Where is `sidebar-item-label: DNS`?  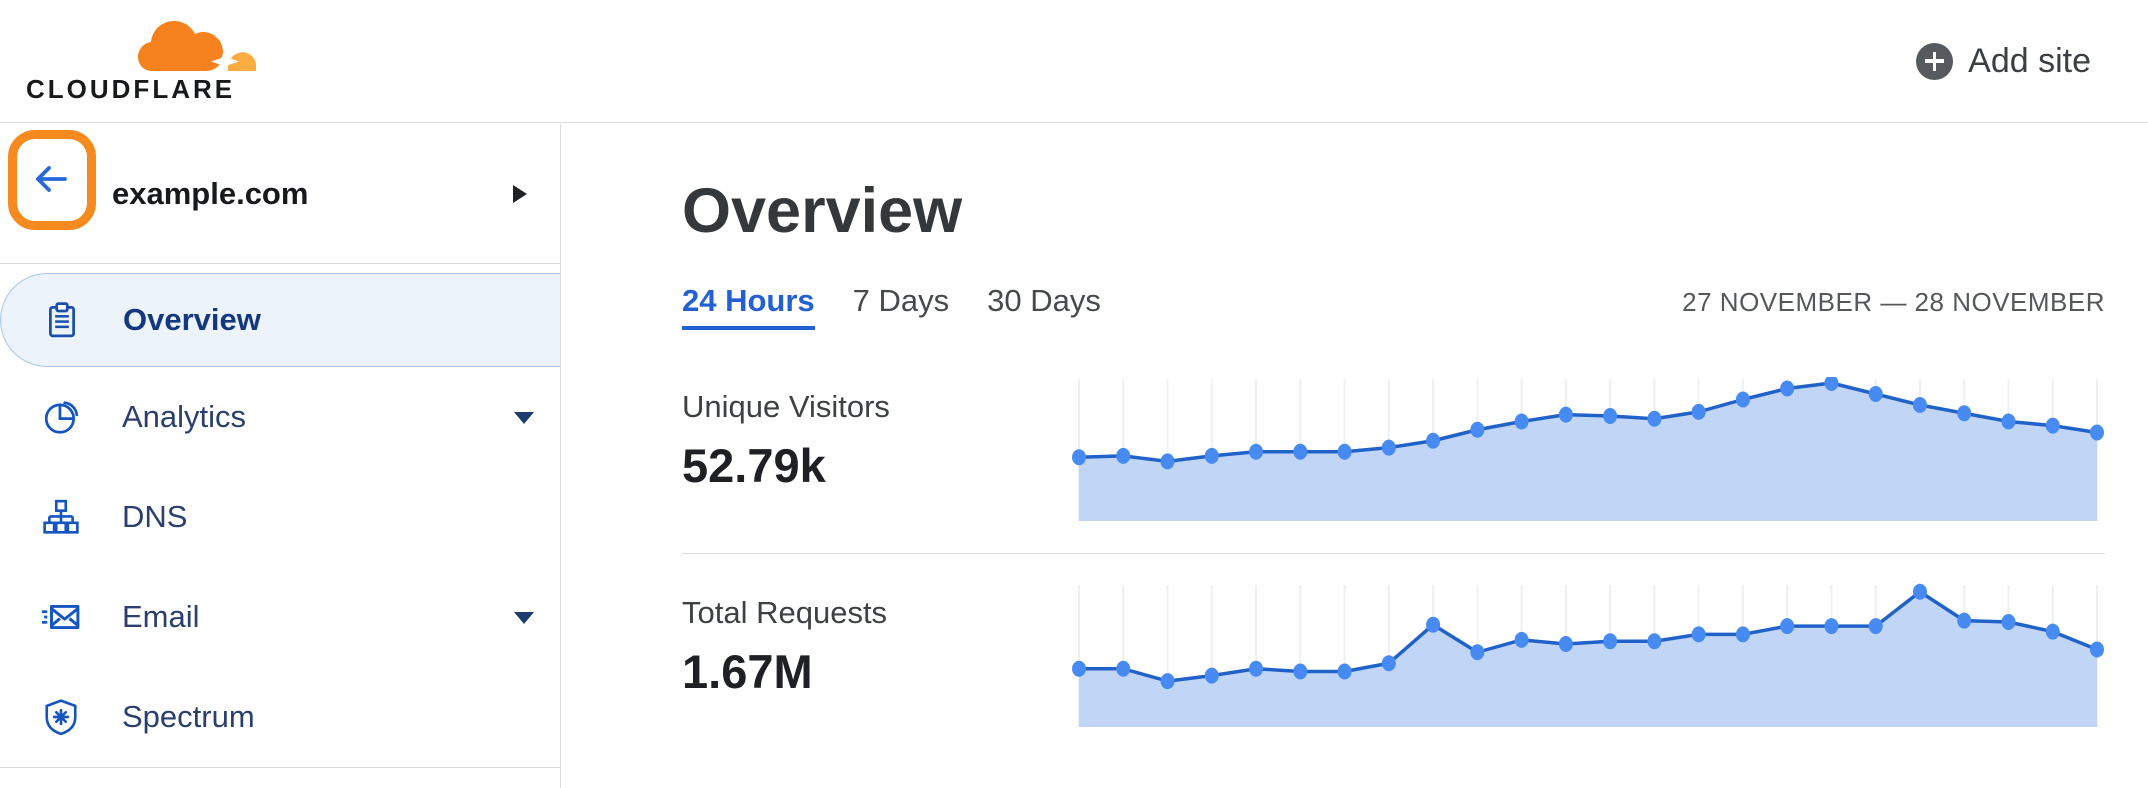 sidebar-item-label: DNS is located at coordinates (155, 516).